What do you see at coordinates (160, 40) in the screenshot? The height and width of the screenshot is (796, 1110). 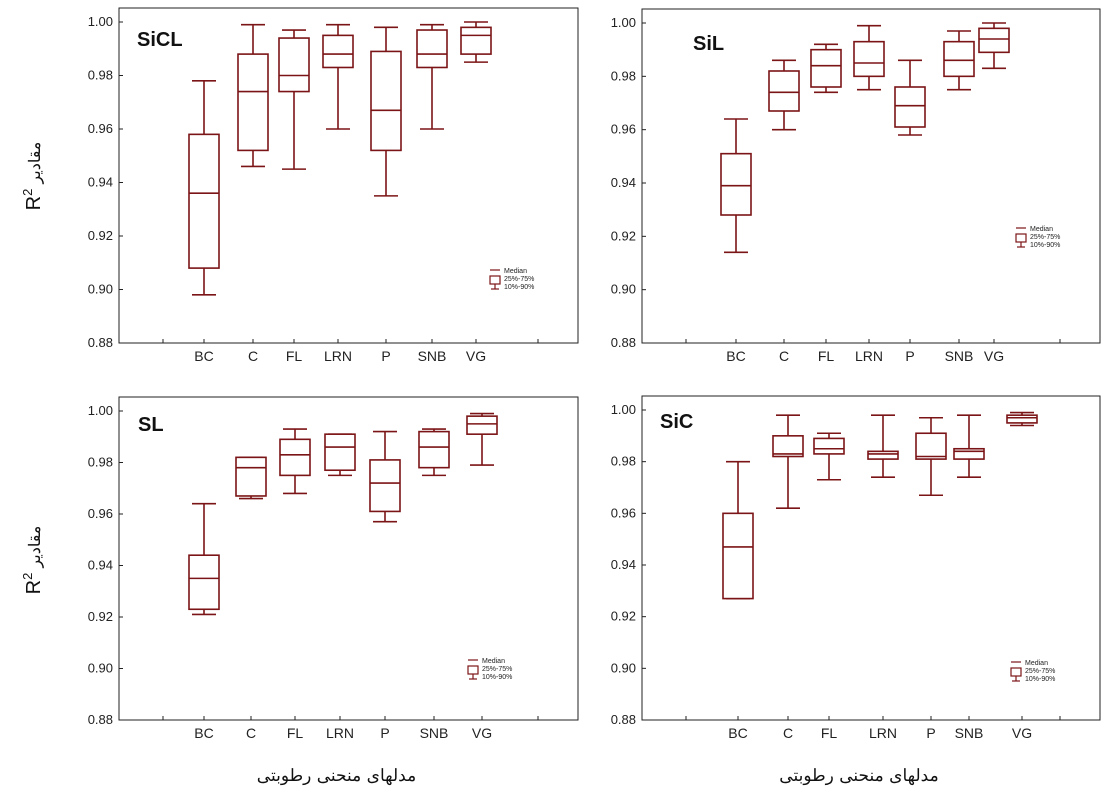 I see `panel-title: SiCL` at bounding box center [160, 40].